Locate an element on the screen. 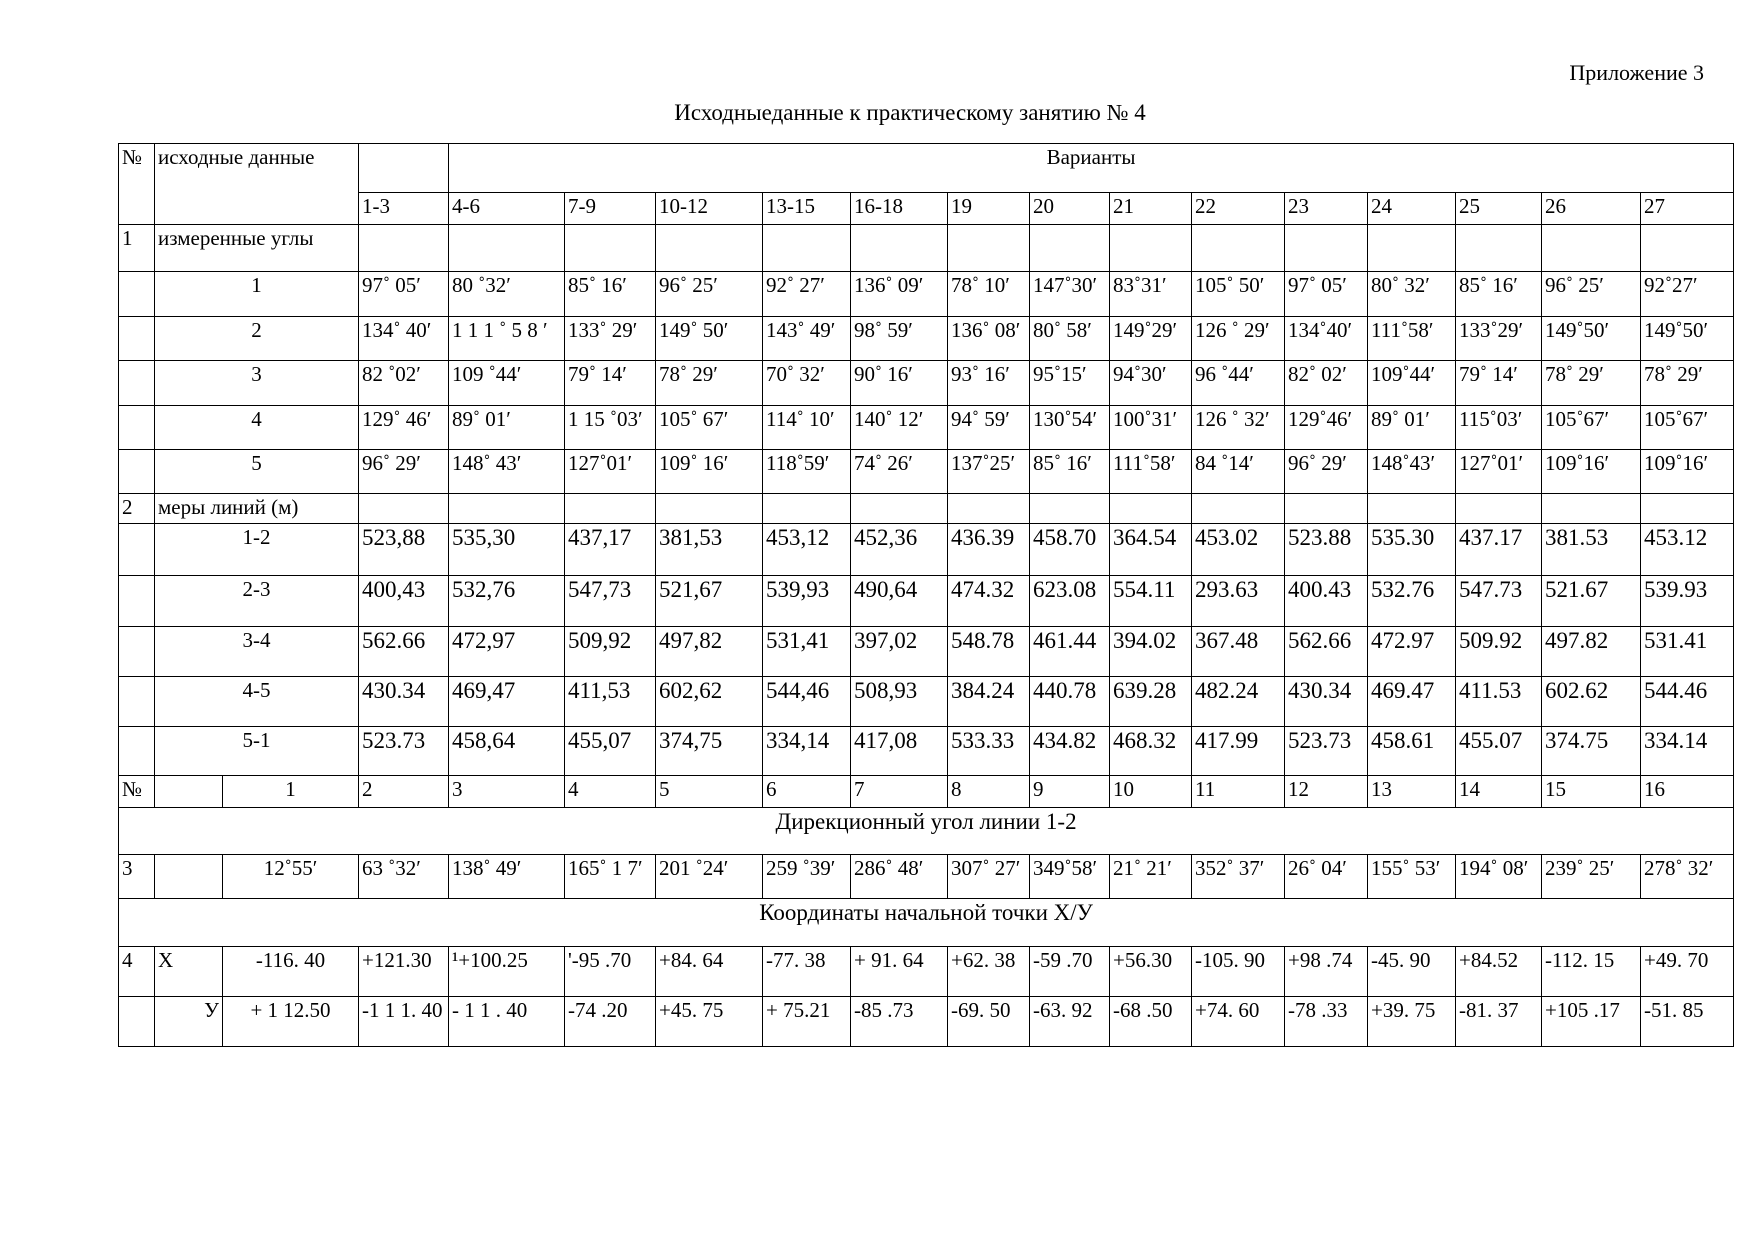 This screenshot has width=1755, height=1241. value-cell: 148˚43′ is located at coordinates (1411, 471).